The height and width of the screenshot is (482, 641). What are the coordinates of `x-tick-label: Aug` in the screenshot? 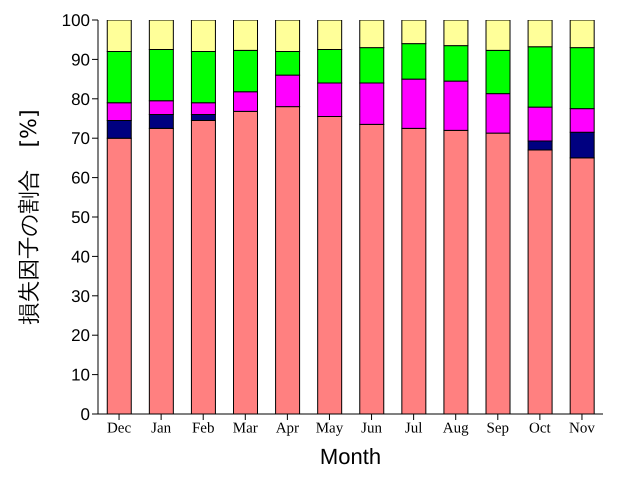 It's located at (456, 428).